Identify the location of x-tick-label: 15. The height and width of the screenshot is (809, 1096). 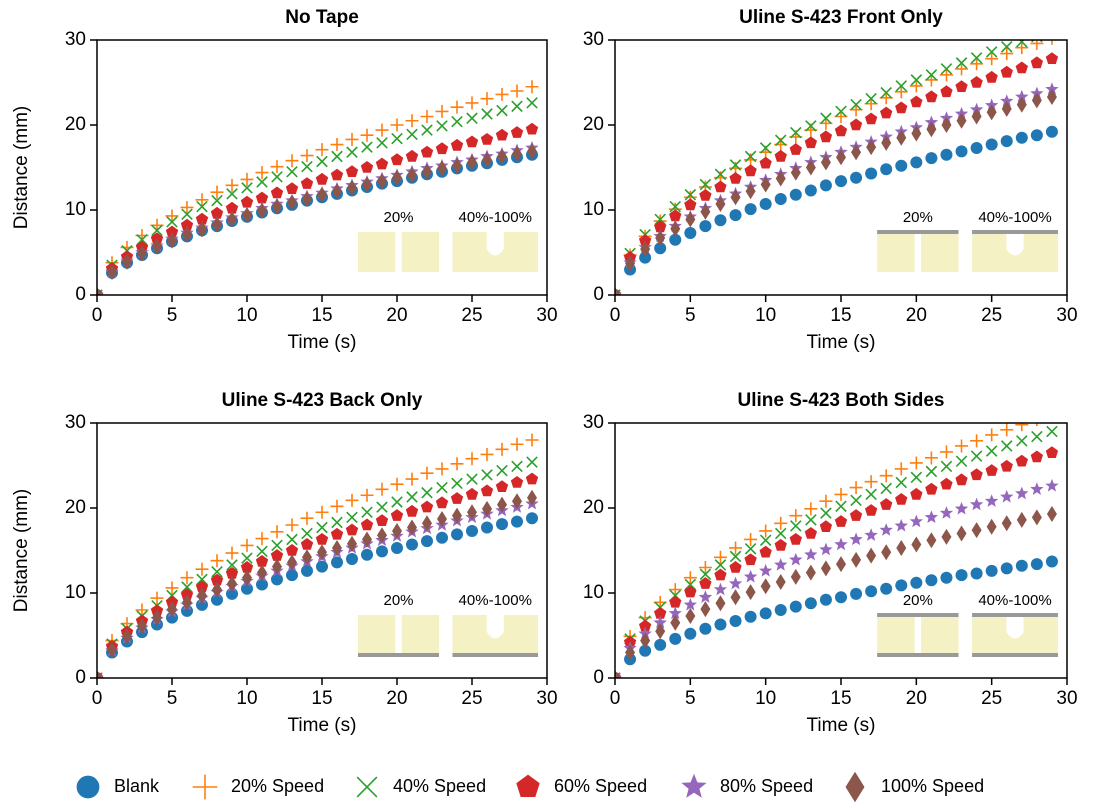
(321, 698).